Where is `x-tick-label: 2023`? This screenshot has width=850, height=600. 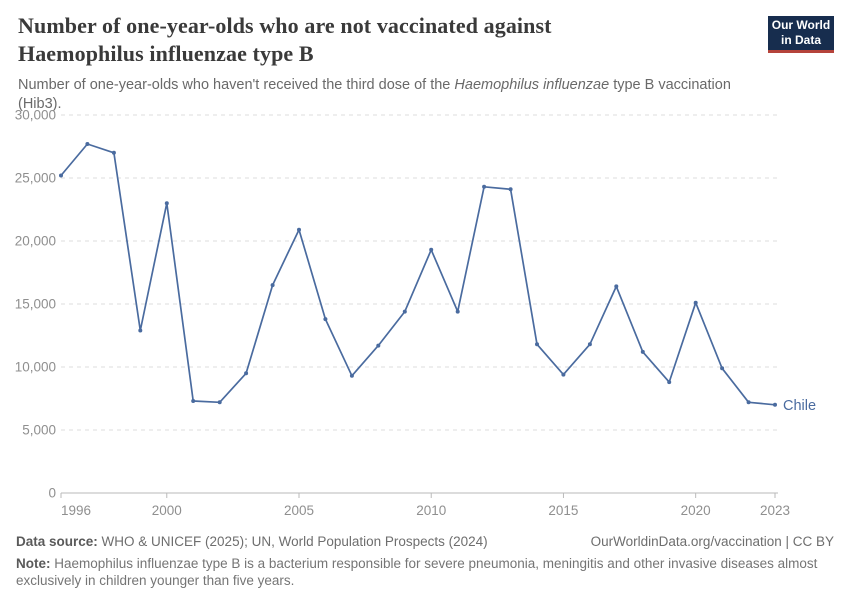
x-tick-label: 2023 is located at coordinates (775, 510).